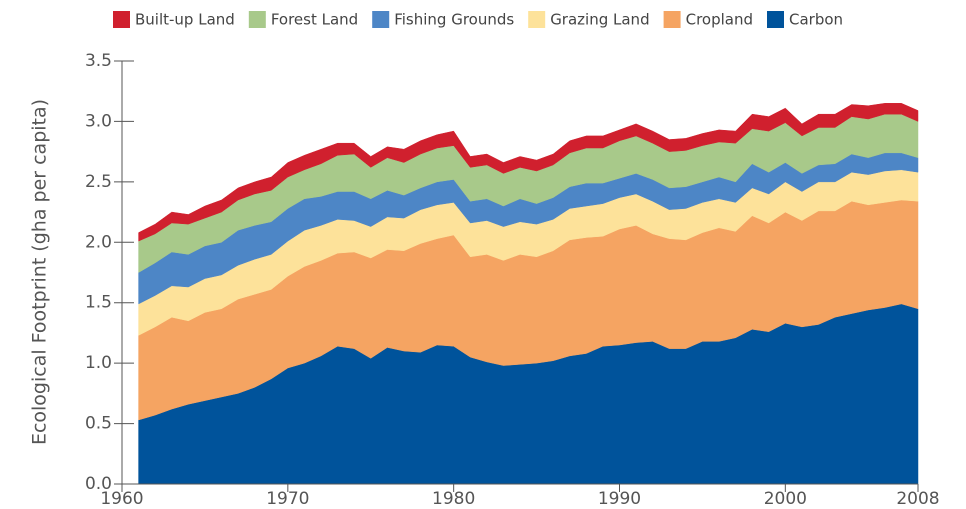 This screenshot has height=509, width=966. What do you see at coordinates (98, 182) in the screenshot?
I see `y-tick-label: 2.5` at bounding box center [98, 182].